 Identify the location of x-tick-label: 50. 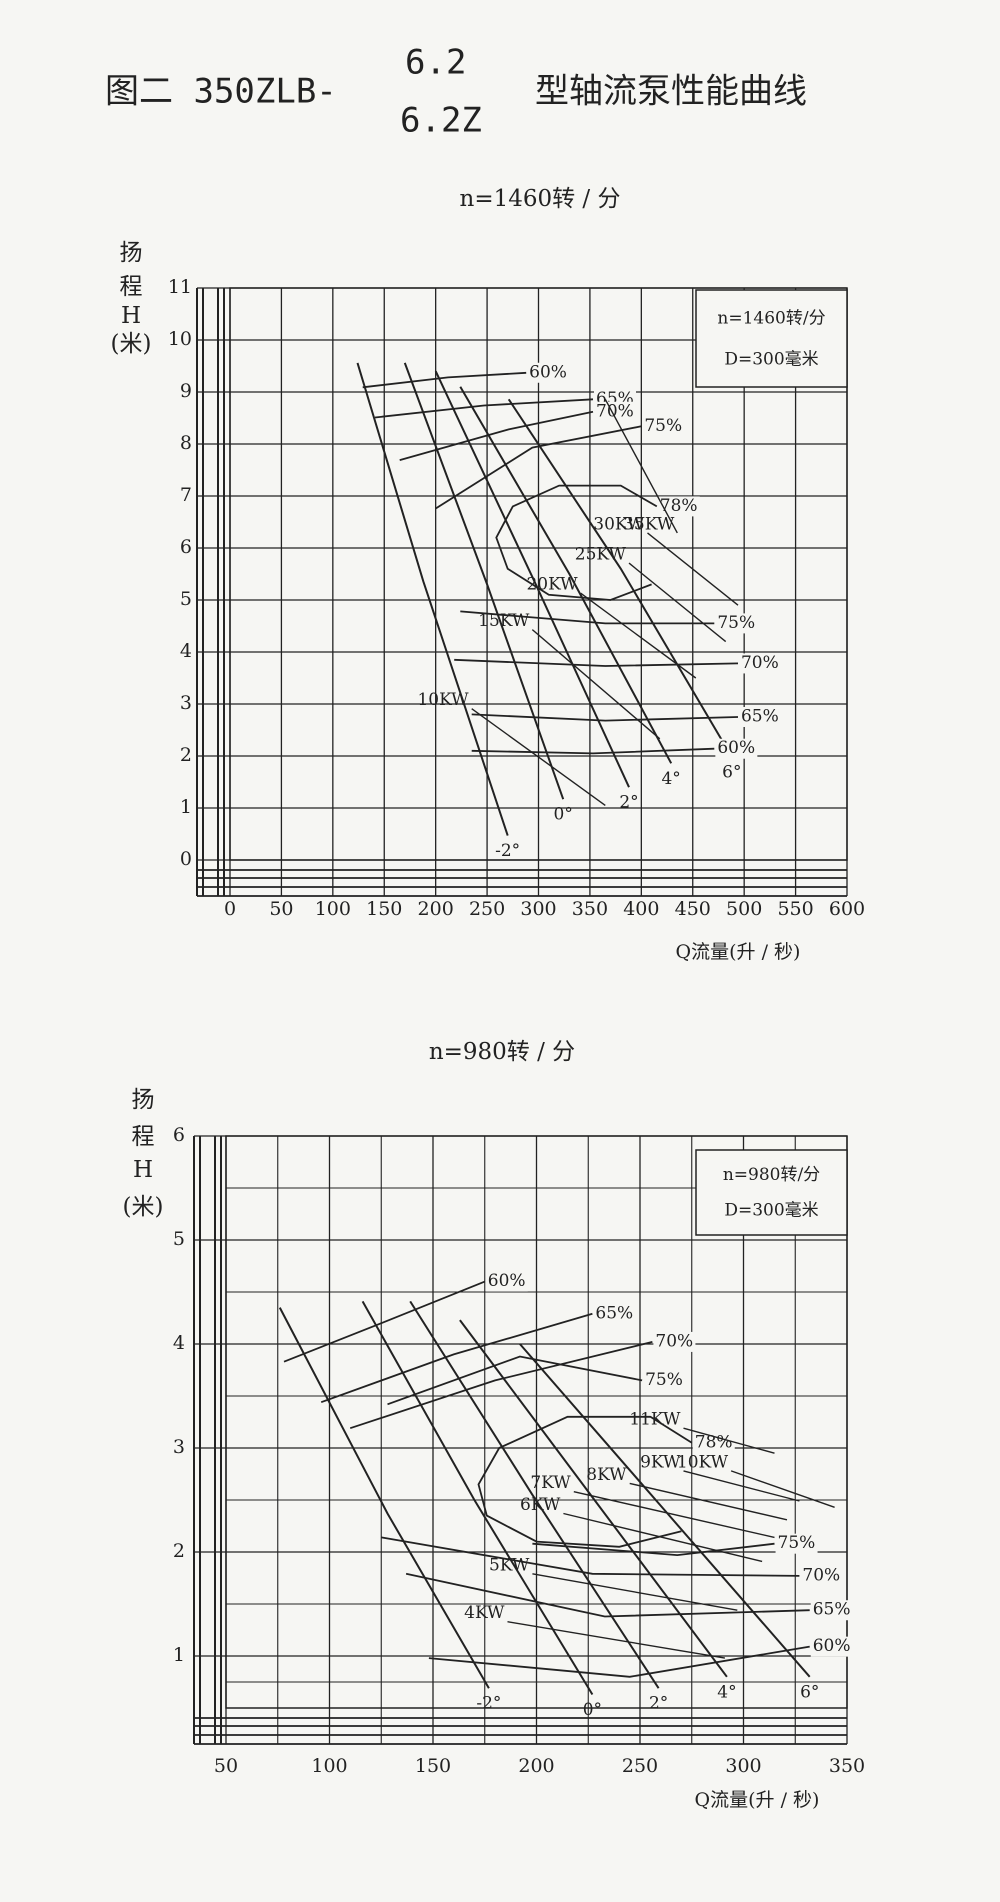
(226, 1766).